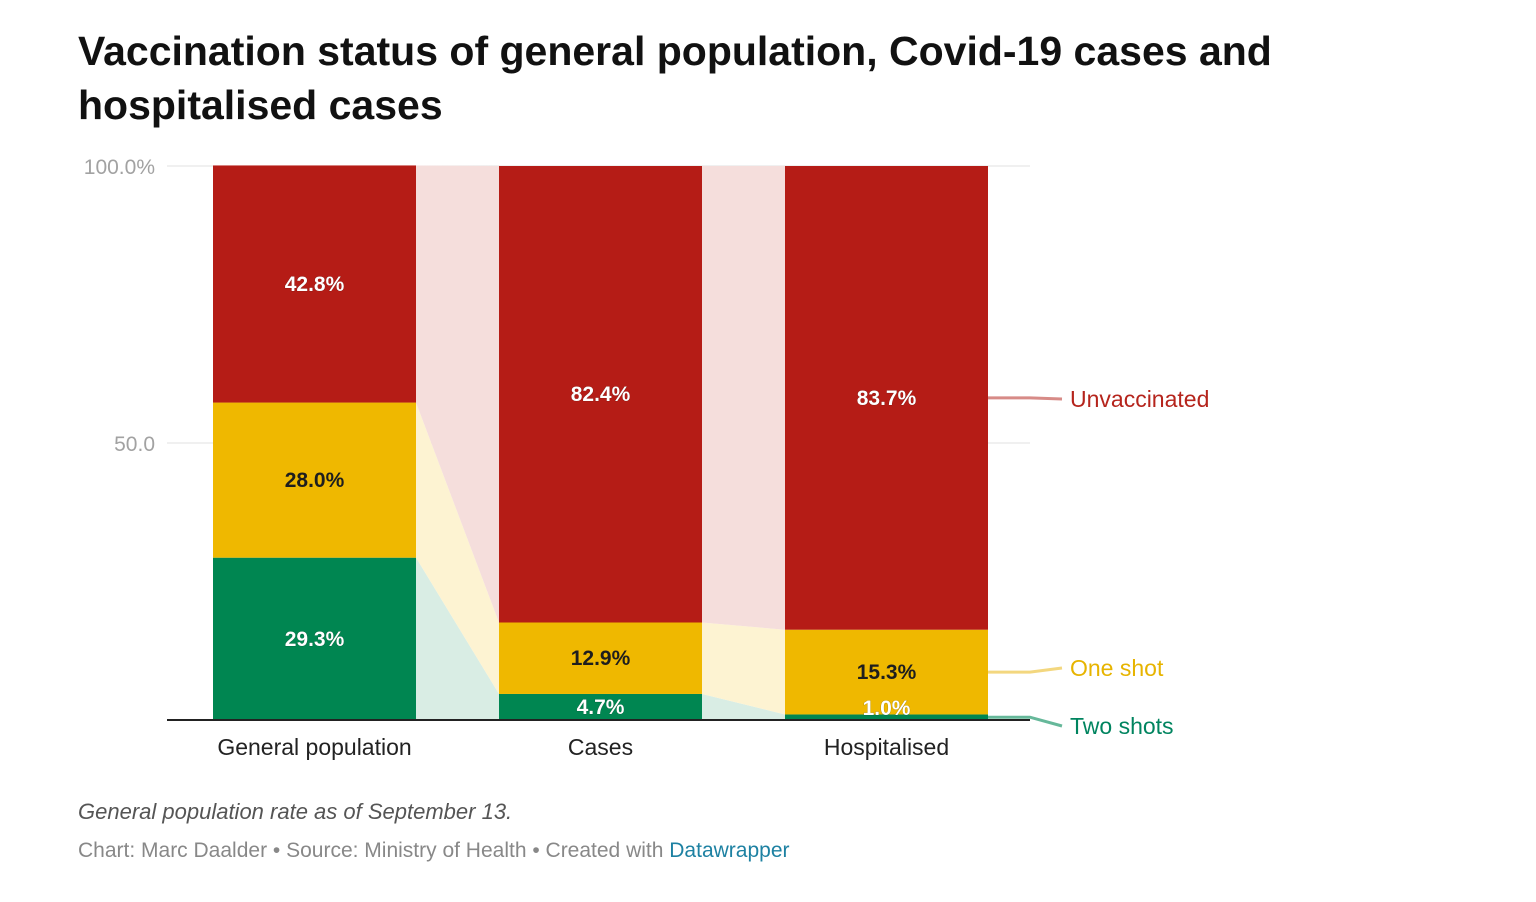 The image size is (1536, 902). What do you see at coordinates (1025, 721) in the screenshot?
I see `legend-line-two-shots` at bounding box center [1025, 721].